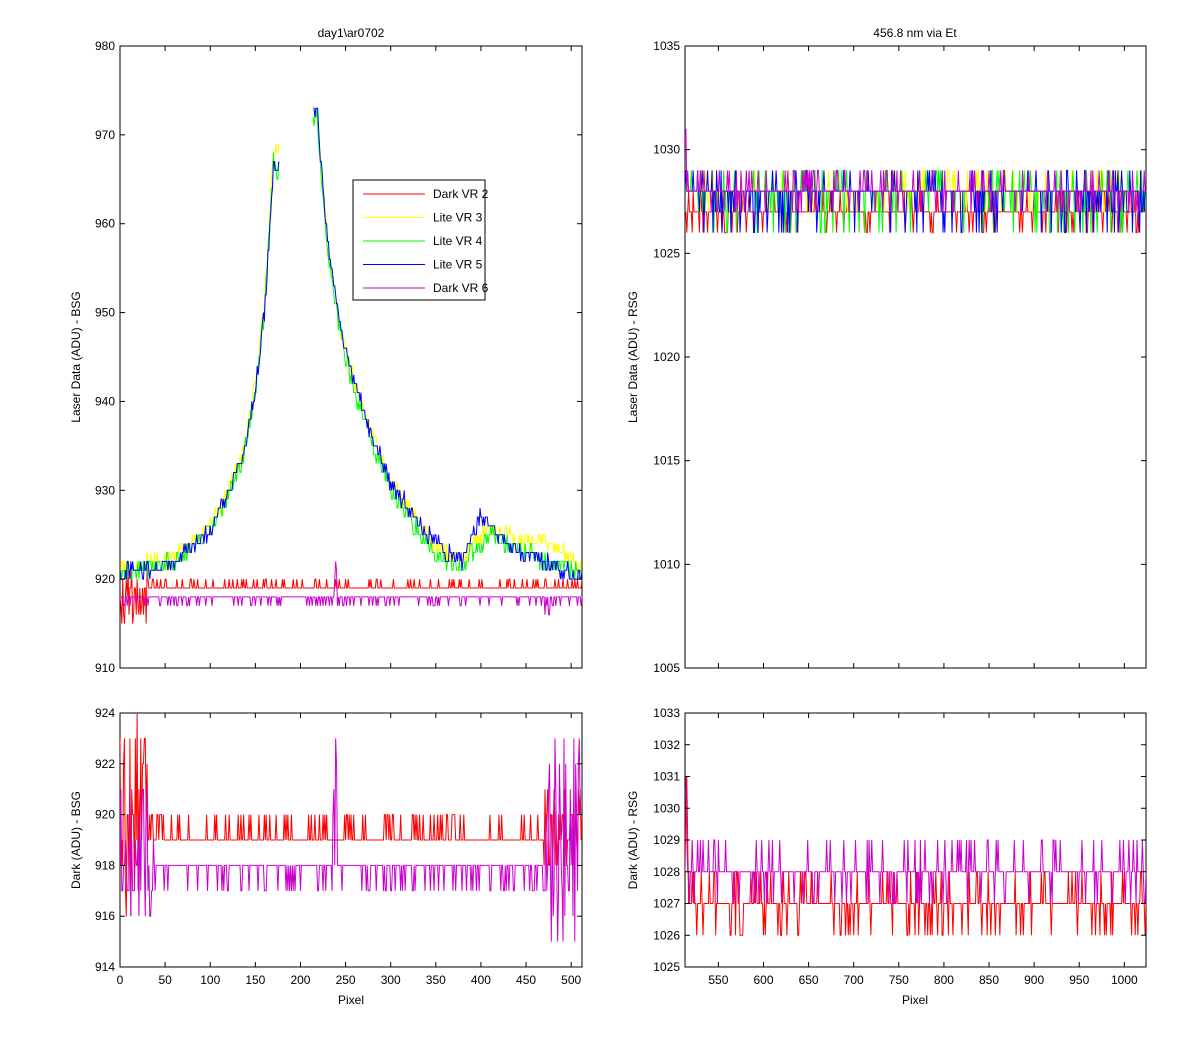  I want to click on x-tick-label: 450, so click(526, 980).